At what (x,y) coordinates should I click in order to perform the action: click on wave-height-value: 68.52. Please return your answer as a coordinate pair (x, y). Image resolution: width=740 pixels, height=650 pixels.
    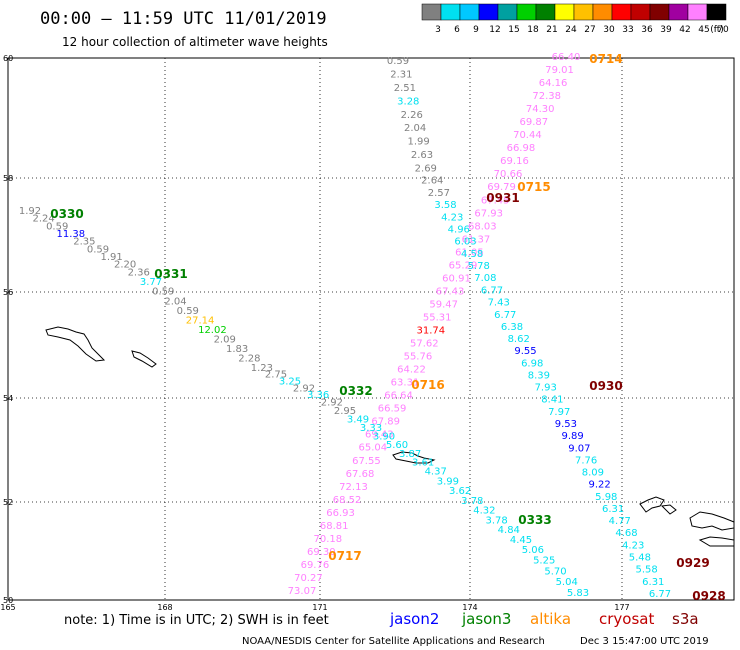
    Looking at the image, I should click on (347, 500).